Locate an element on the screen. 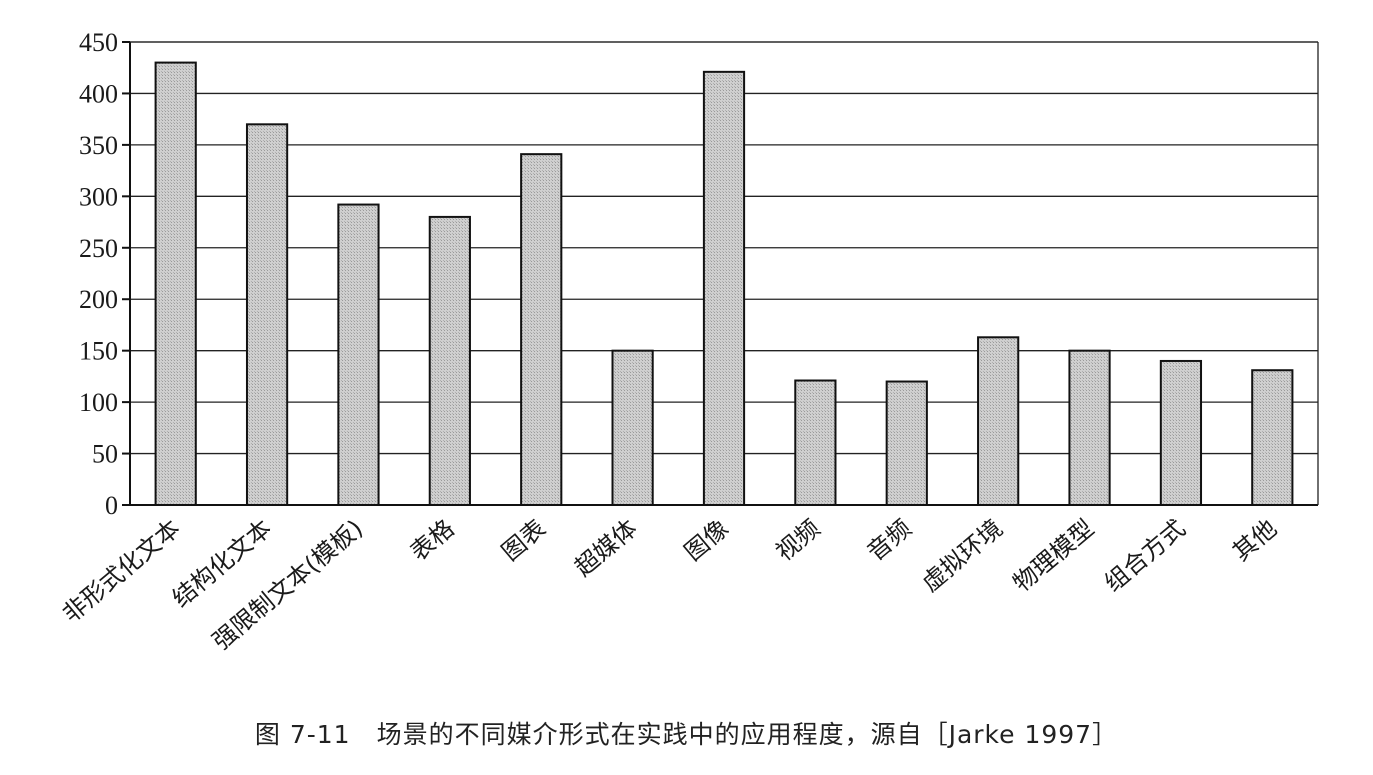 The width and height of the screenshot is (1373, 775). x-category-label: 虚拟环境 is located at coordinates (962, 555).